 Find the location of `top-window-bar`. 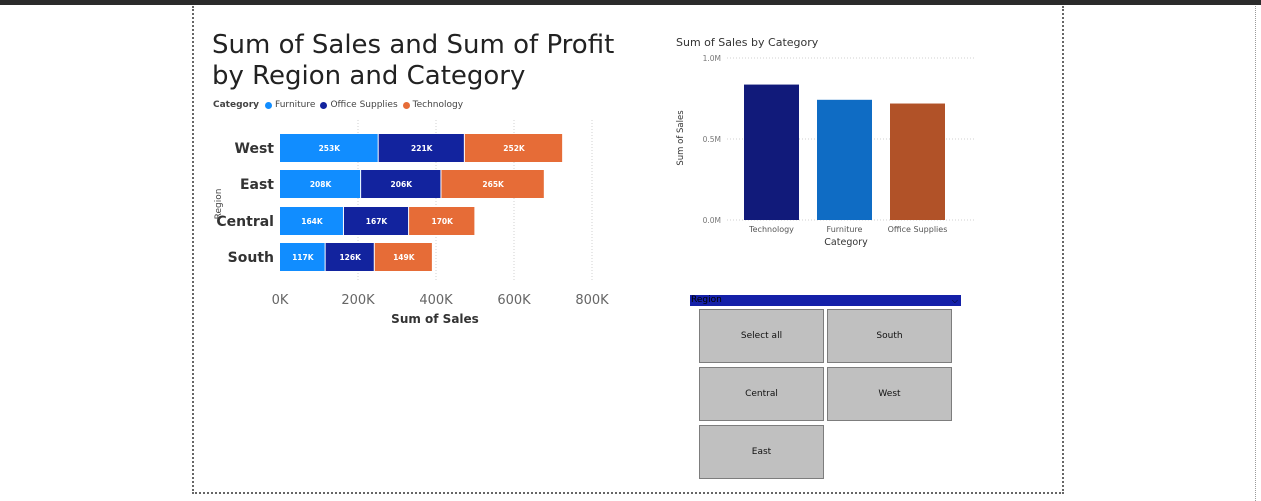

top-window-bar is located at coordinates (630, 2).